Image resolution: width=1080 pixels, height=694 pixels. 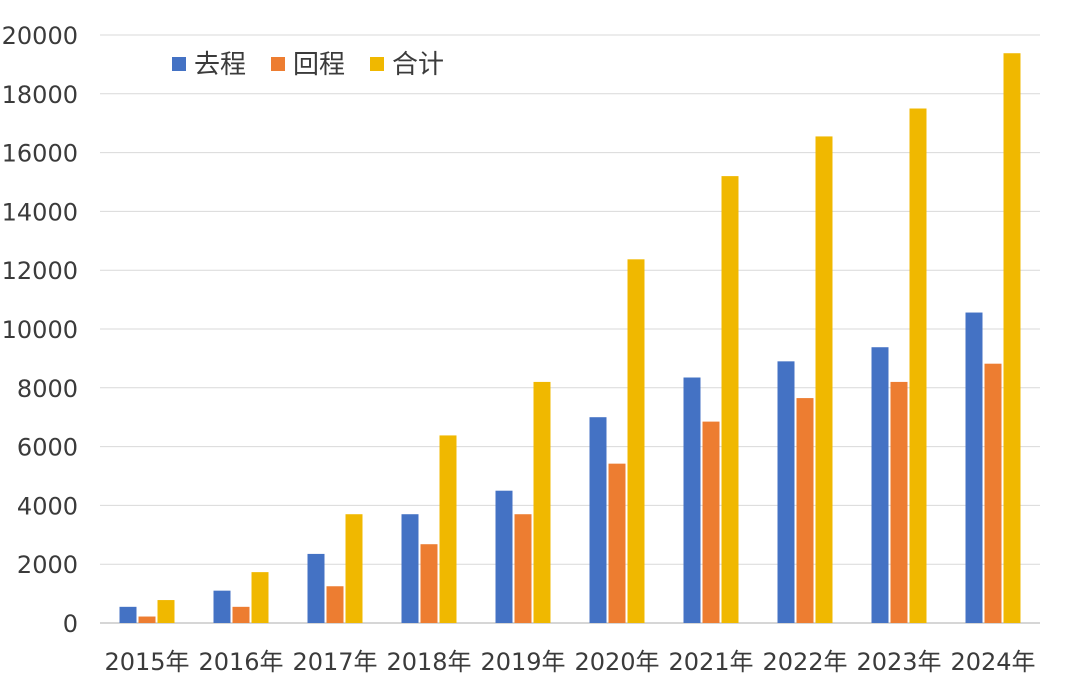 What do you see at coordinates (354, 568) in the screenshot?
I see `bar-合计-2017年` at bounding box center [354, 568].